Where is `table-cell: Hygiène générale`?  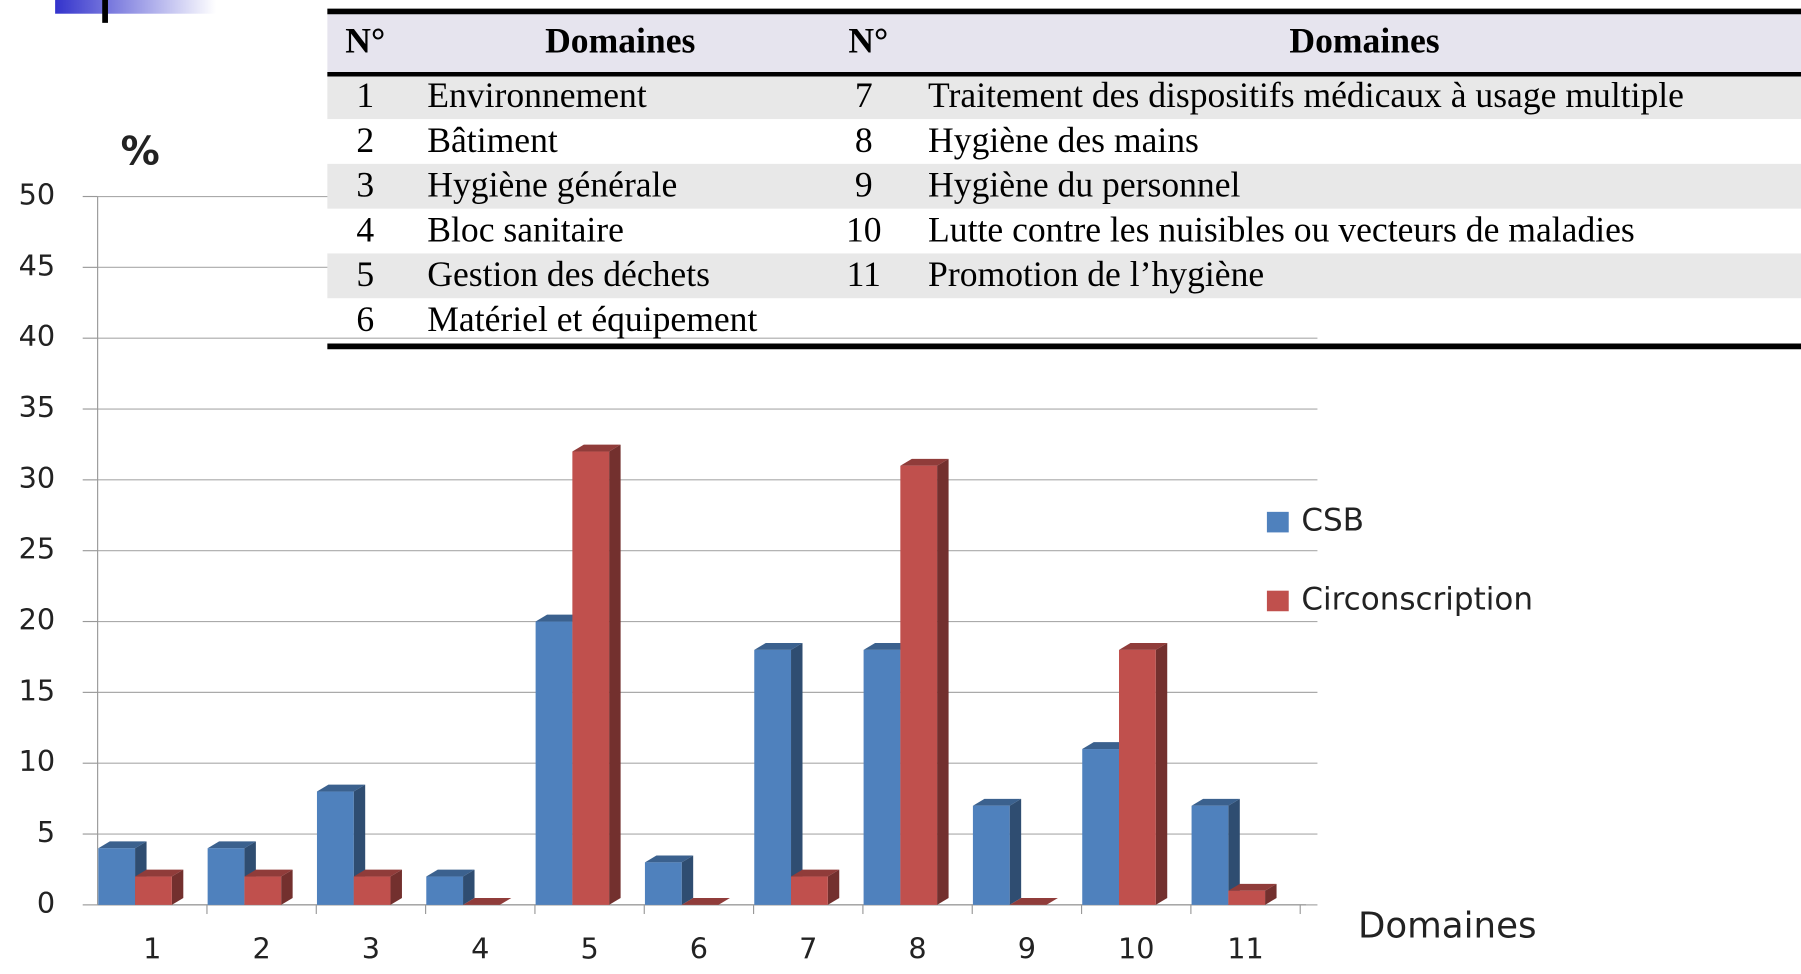
table-cell: Hygiène générale is located at coordinates (552, 185).